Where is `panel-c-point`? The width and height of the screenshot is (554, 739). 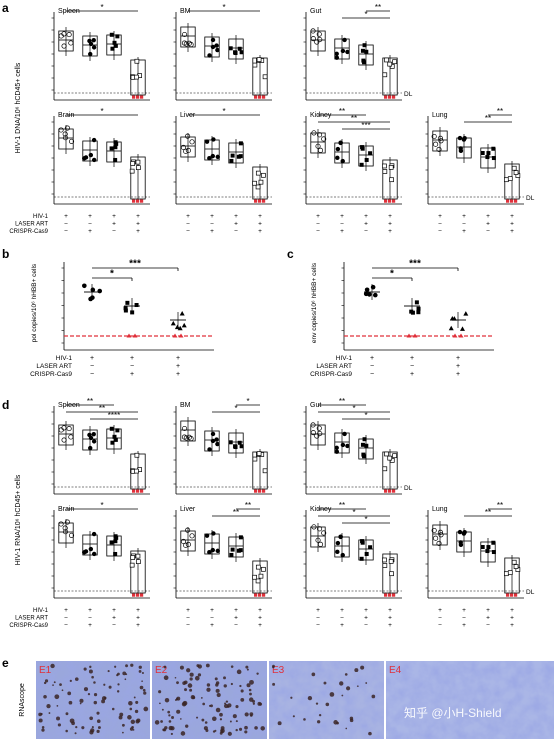 panel-c-point is located at coordinates (367, 290).